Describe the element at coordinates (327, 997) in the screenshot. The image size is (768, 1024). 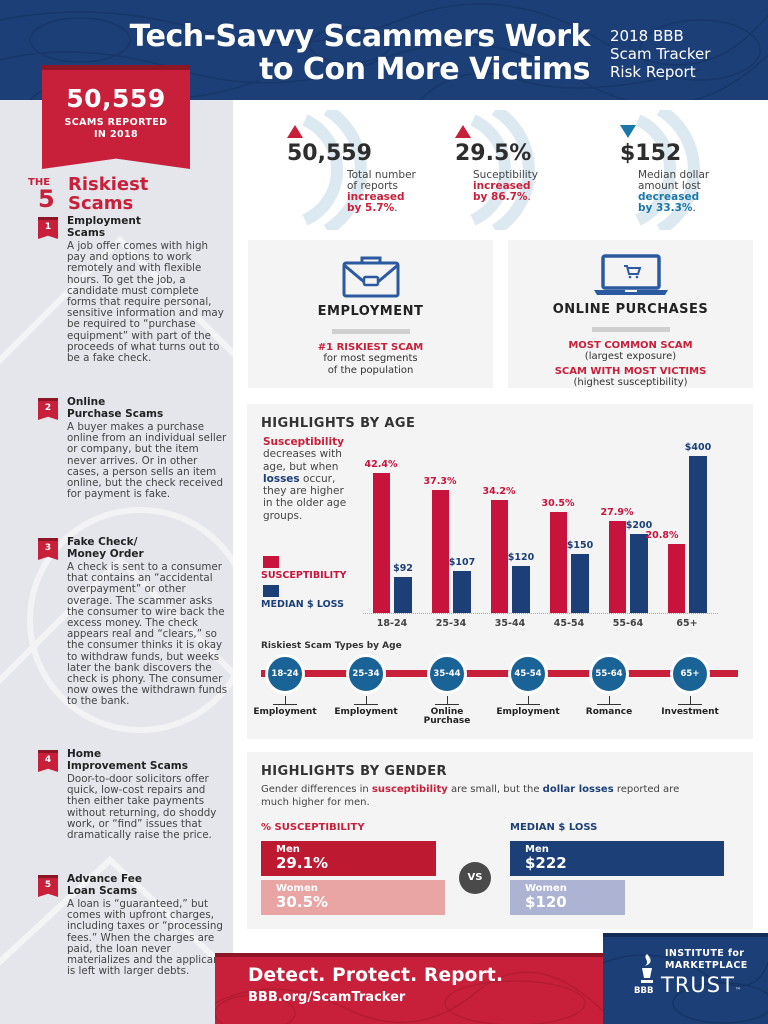
I see `scam-tracker-link: BBB.org/ScamTracker` at that location.